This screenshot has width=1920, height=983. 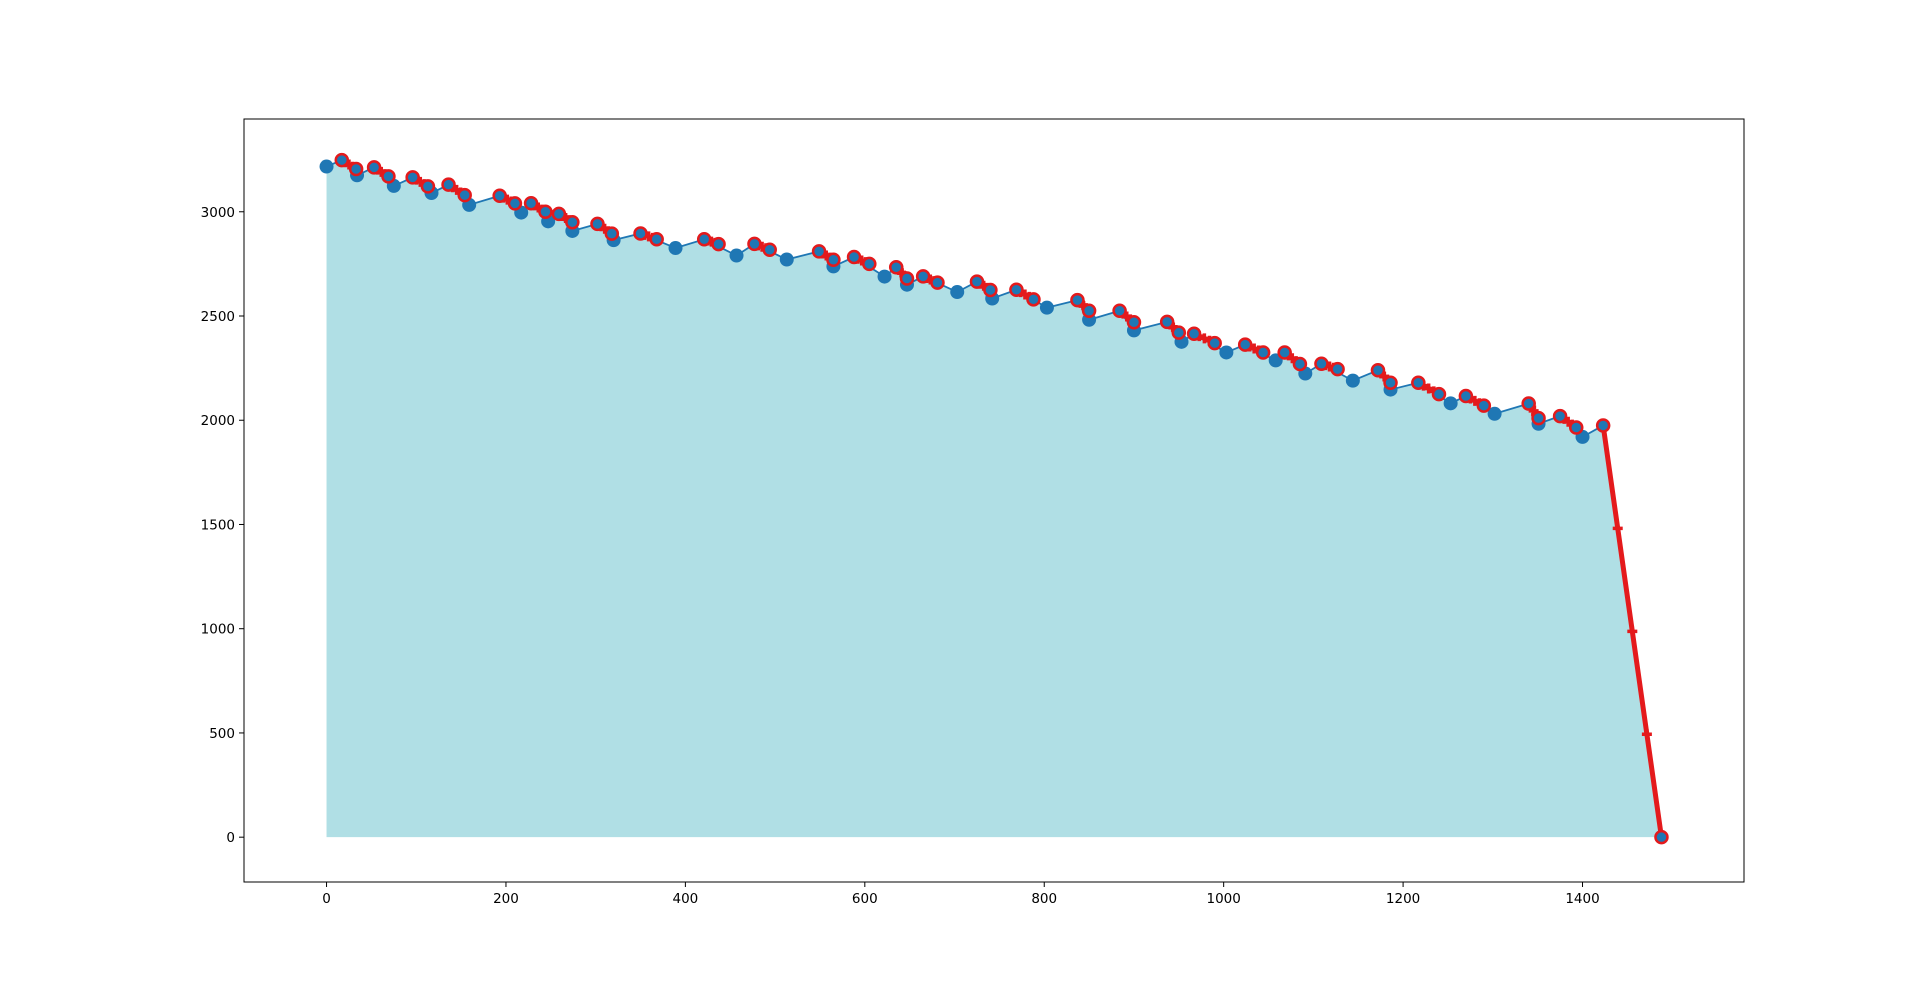 What do you see at coordinates (230, 838) in the screenshot?
I see `y-tick-label: 0` at bounding box center [230, 838].